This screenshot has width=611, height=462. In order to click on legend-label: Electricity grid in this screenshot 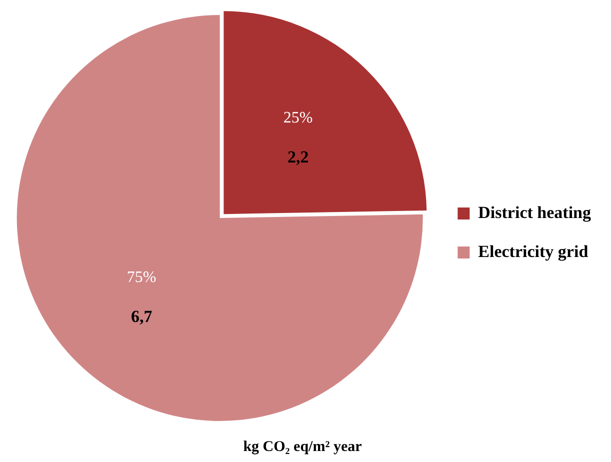, I will do `click(533, 251)`.